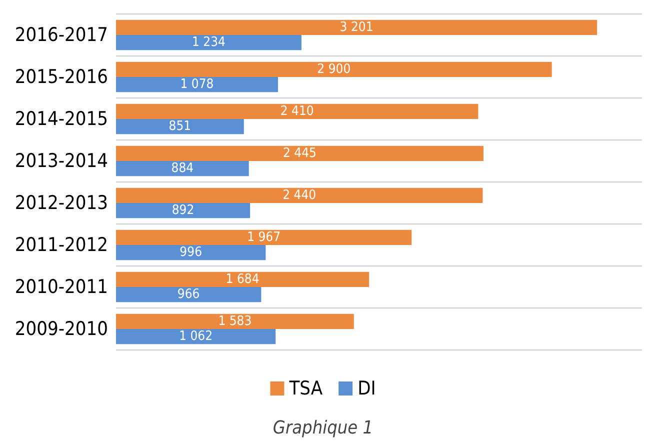 The height and width of the screenshot is (441, 646). I want to click on data-label: 2 900, so click(334, 69).